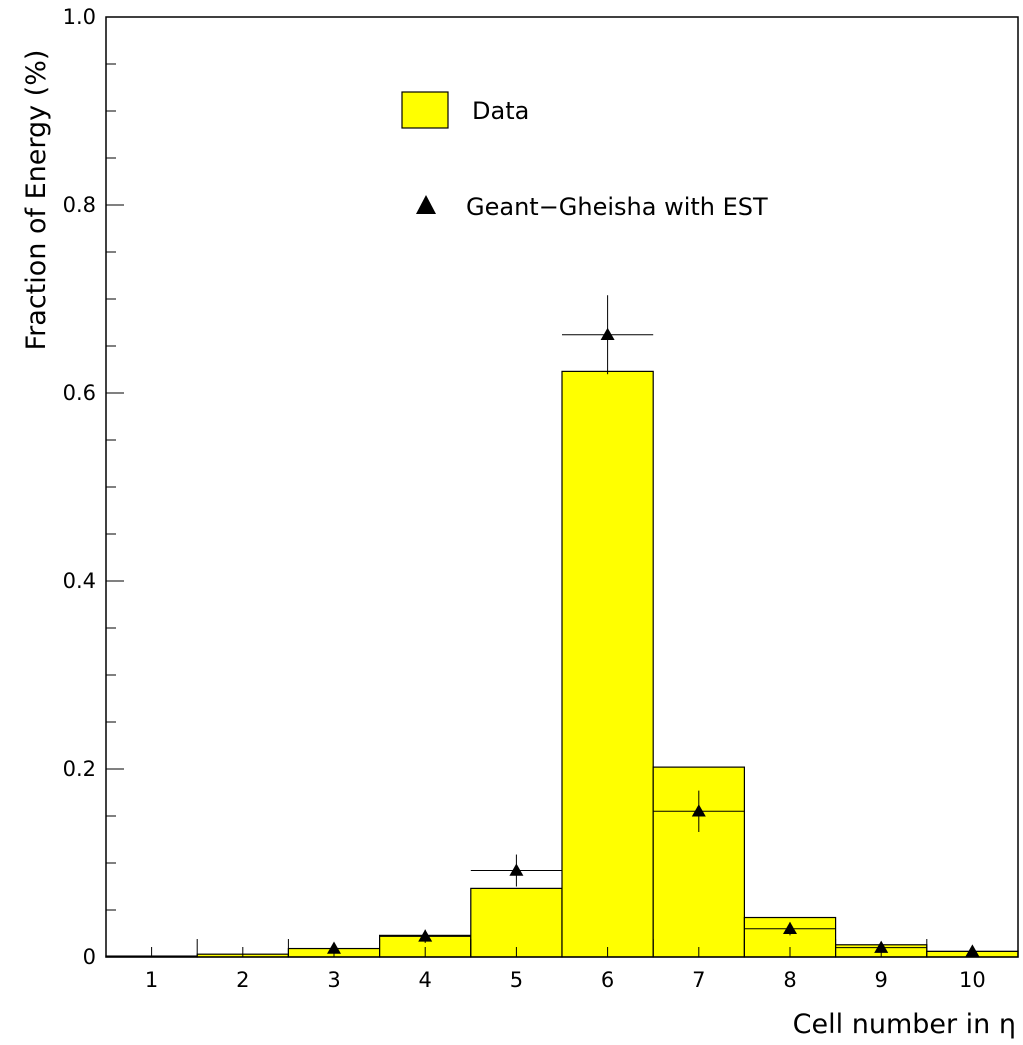 Image resolution: width=1023 pixels, height=1045 pixels. Describe the element at coordinates (333, 980) in the screenshot. I see `x-tick-label: 3` at that location.